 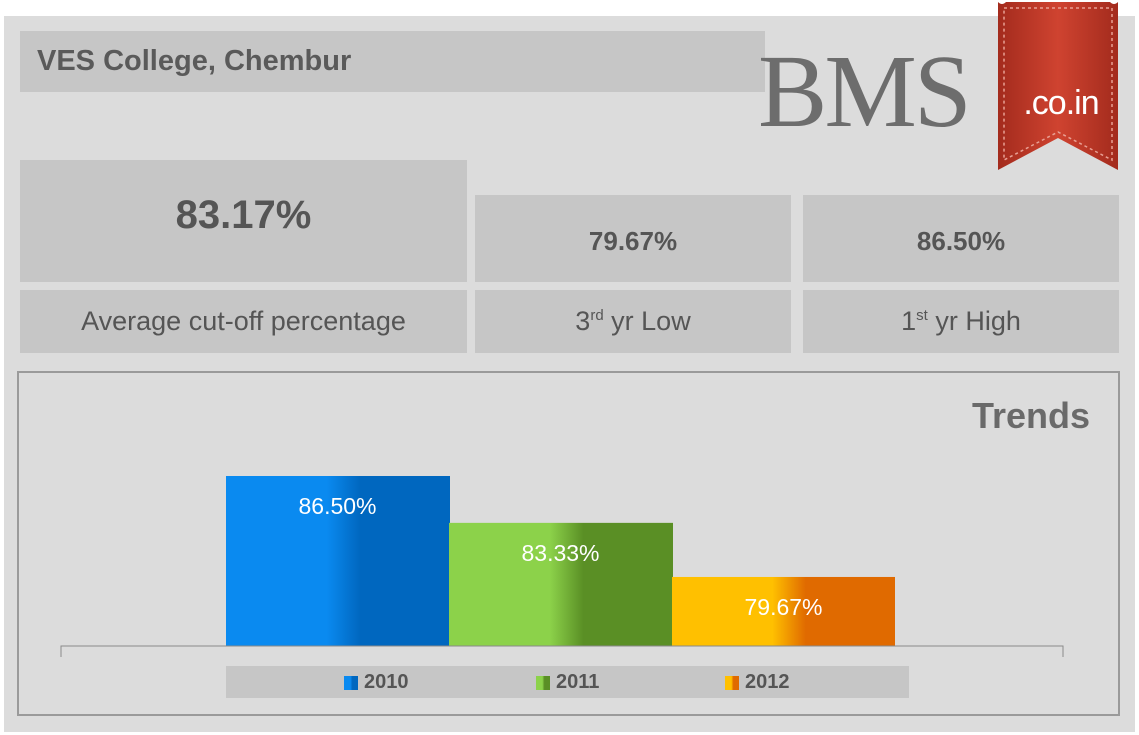 I want to click on high-label-prefix: 1, so click(x=909, y=321).